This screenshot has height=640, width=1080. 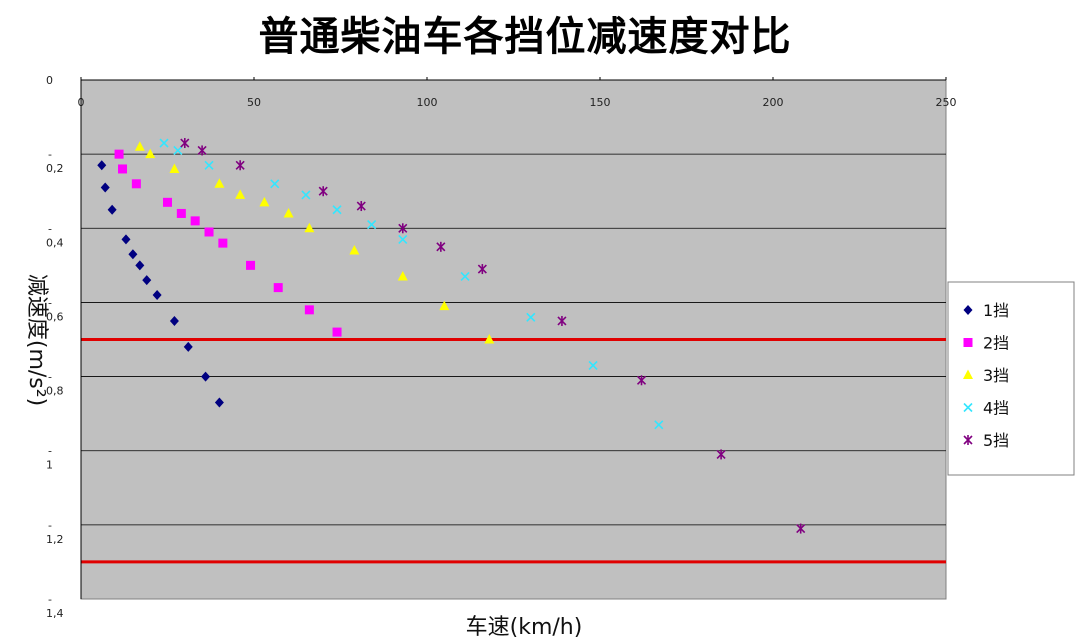 I want to click on y-axis-ticks: 0-0,2-0,4-0,6-0,8-1-1,2-1,4, so click(x=64, y=347).